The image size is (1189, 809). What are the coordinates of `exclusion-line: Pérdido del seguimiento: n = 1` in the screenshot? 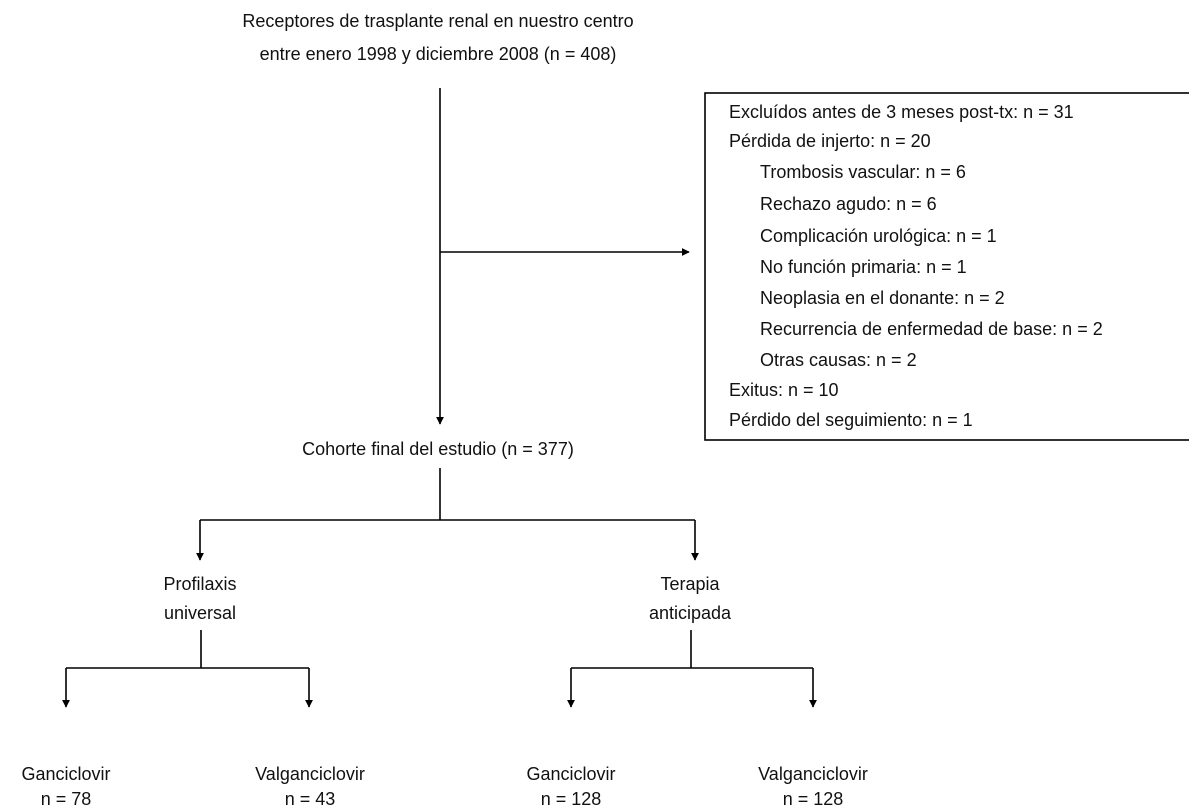 It's located at (851, 420).